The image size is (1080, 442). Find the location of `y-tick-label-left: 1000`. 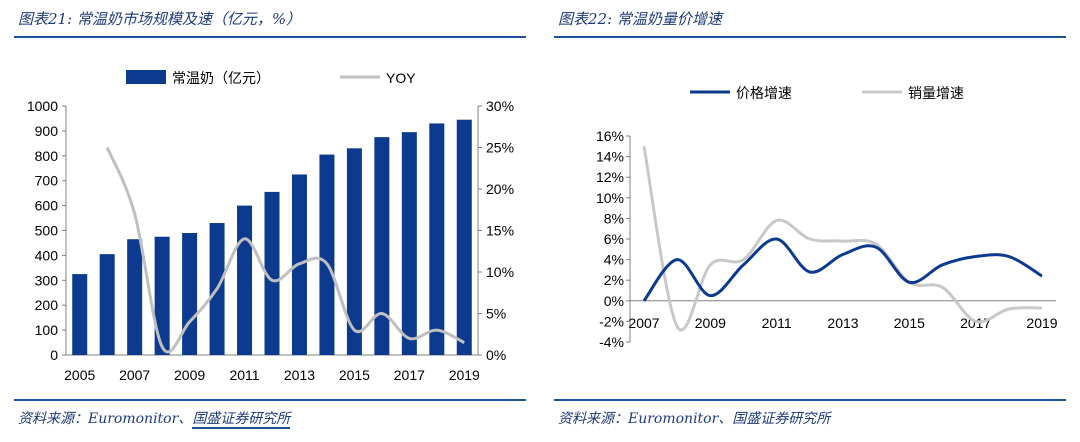

y-tick-label-left: 1000 is located at coordinates (42, 106).